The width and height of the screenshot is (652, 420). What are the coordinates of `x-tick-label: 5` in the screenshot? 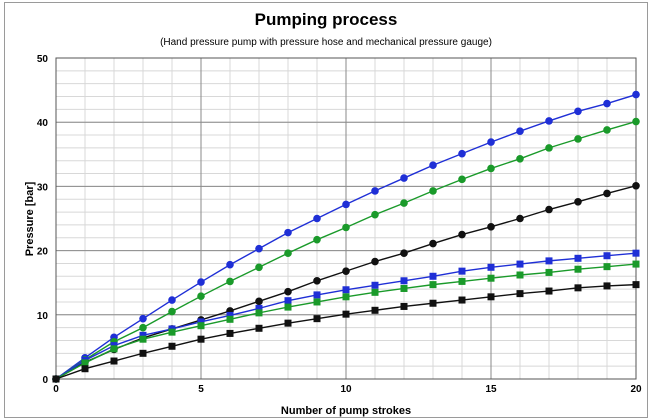 It's located at (201, 389).